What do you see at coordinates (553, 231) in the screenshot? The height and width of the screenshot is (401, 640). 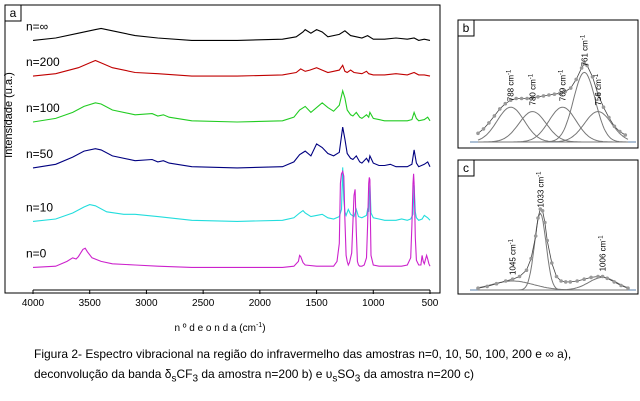 I see `panel-c-chart: 1045 cm-1 1033 cm-1 1006 cm-1` at bounding box center [553, 231].